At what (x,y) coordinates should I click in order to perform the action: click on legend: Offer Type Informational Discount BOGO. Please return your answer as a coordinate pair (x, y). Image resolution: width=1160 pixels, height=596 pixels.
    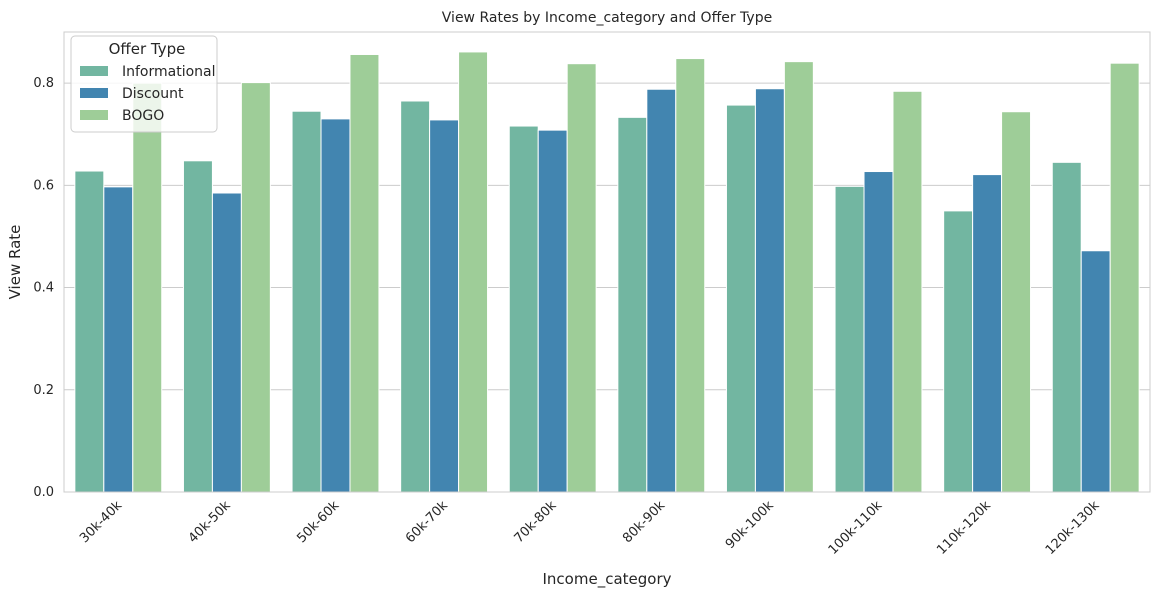
    Looking at the image, I should click on (144, 84).